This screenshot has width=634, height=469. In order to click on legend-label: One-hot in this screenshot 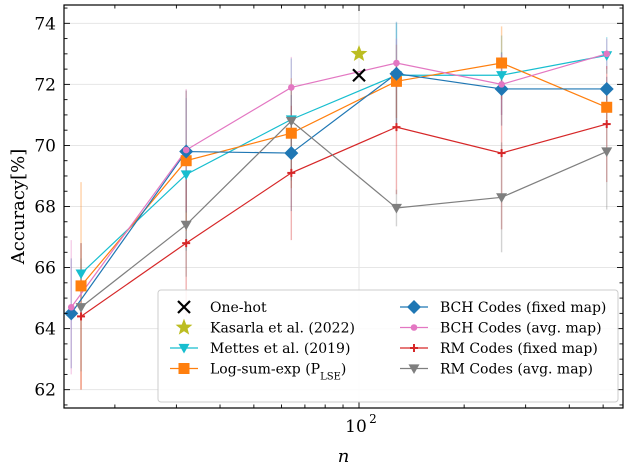, I will do `click(238, 308)`.